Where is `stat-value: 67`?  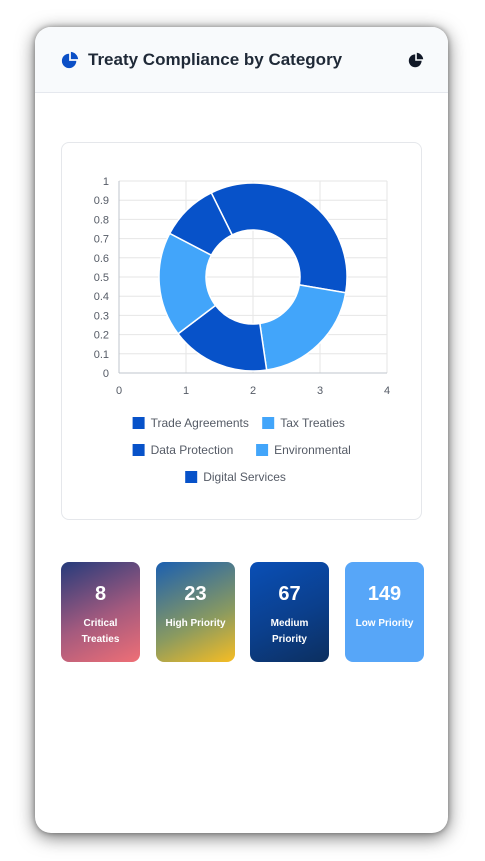 stat-value: 67 is located at coordinates (289, 594).